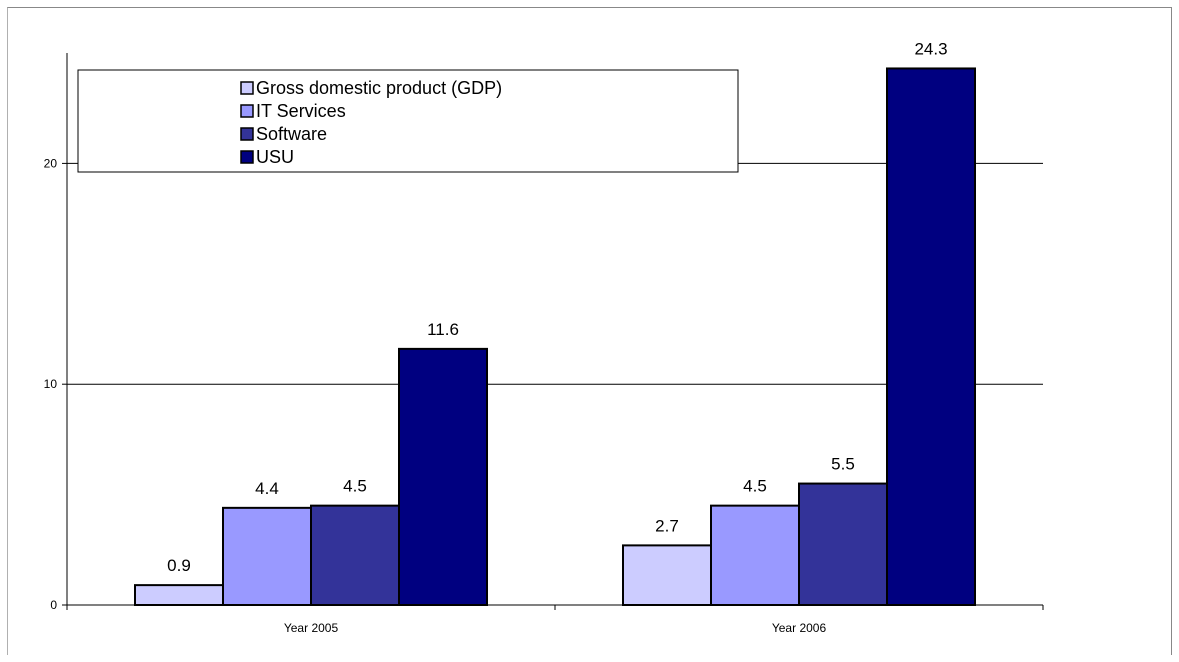 The image size is (1179, 662). What do you see at coordinates (443, 329) in the screenshot?
I see `data-label: 11.6` at bounding box center [443, 329].